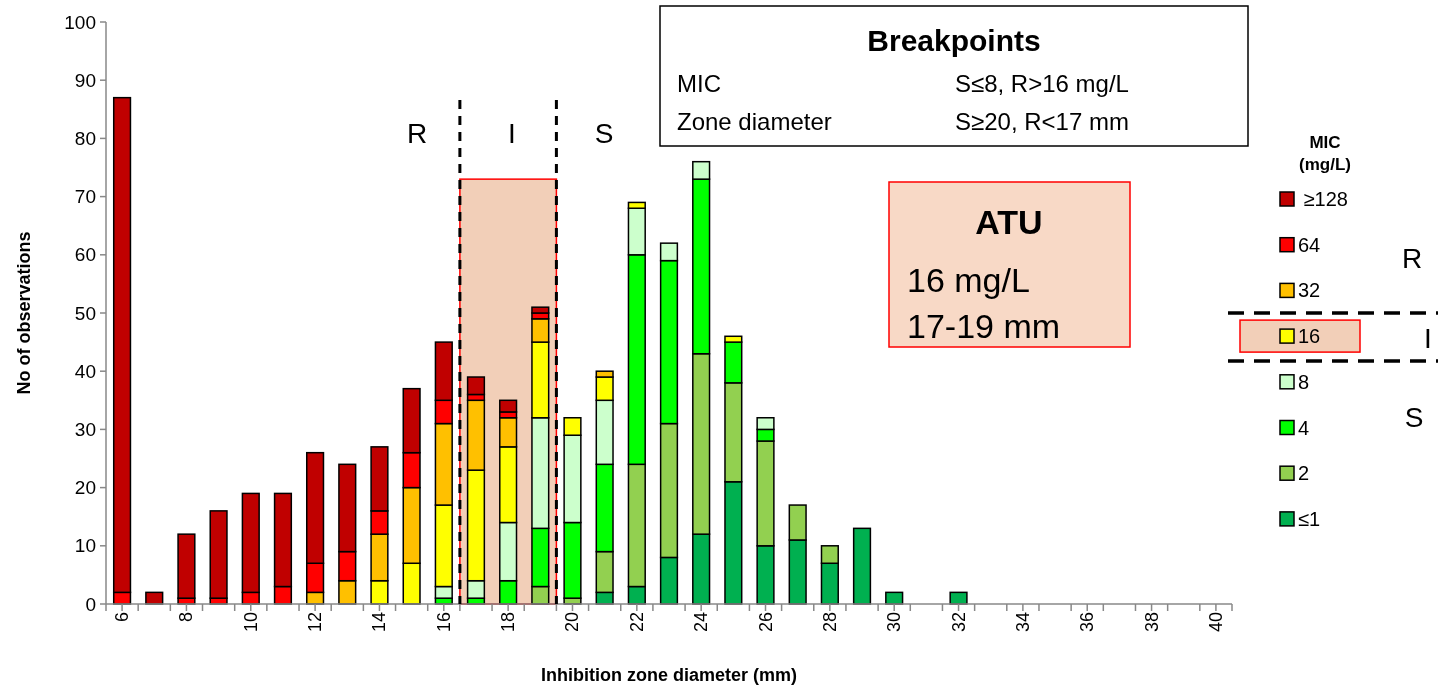  What do you see at coordinates (512, 133) in the screenshot?
I see `annotation: I` at bounding box center [512, 133].